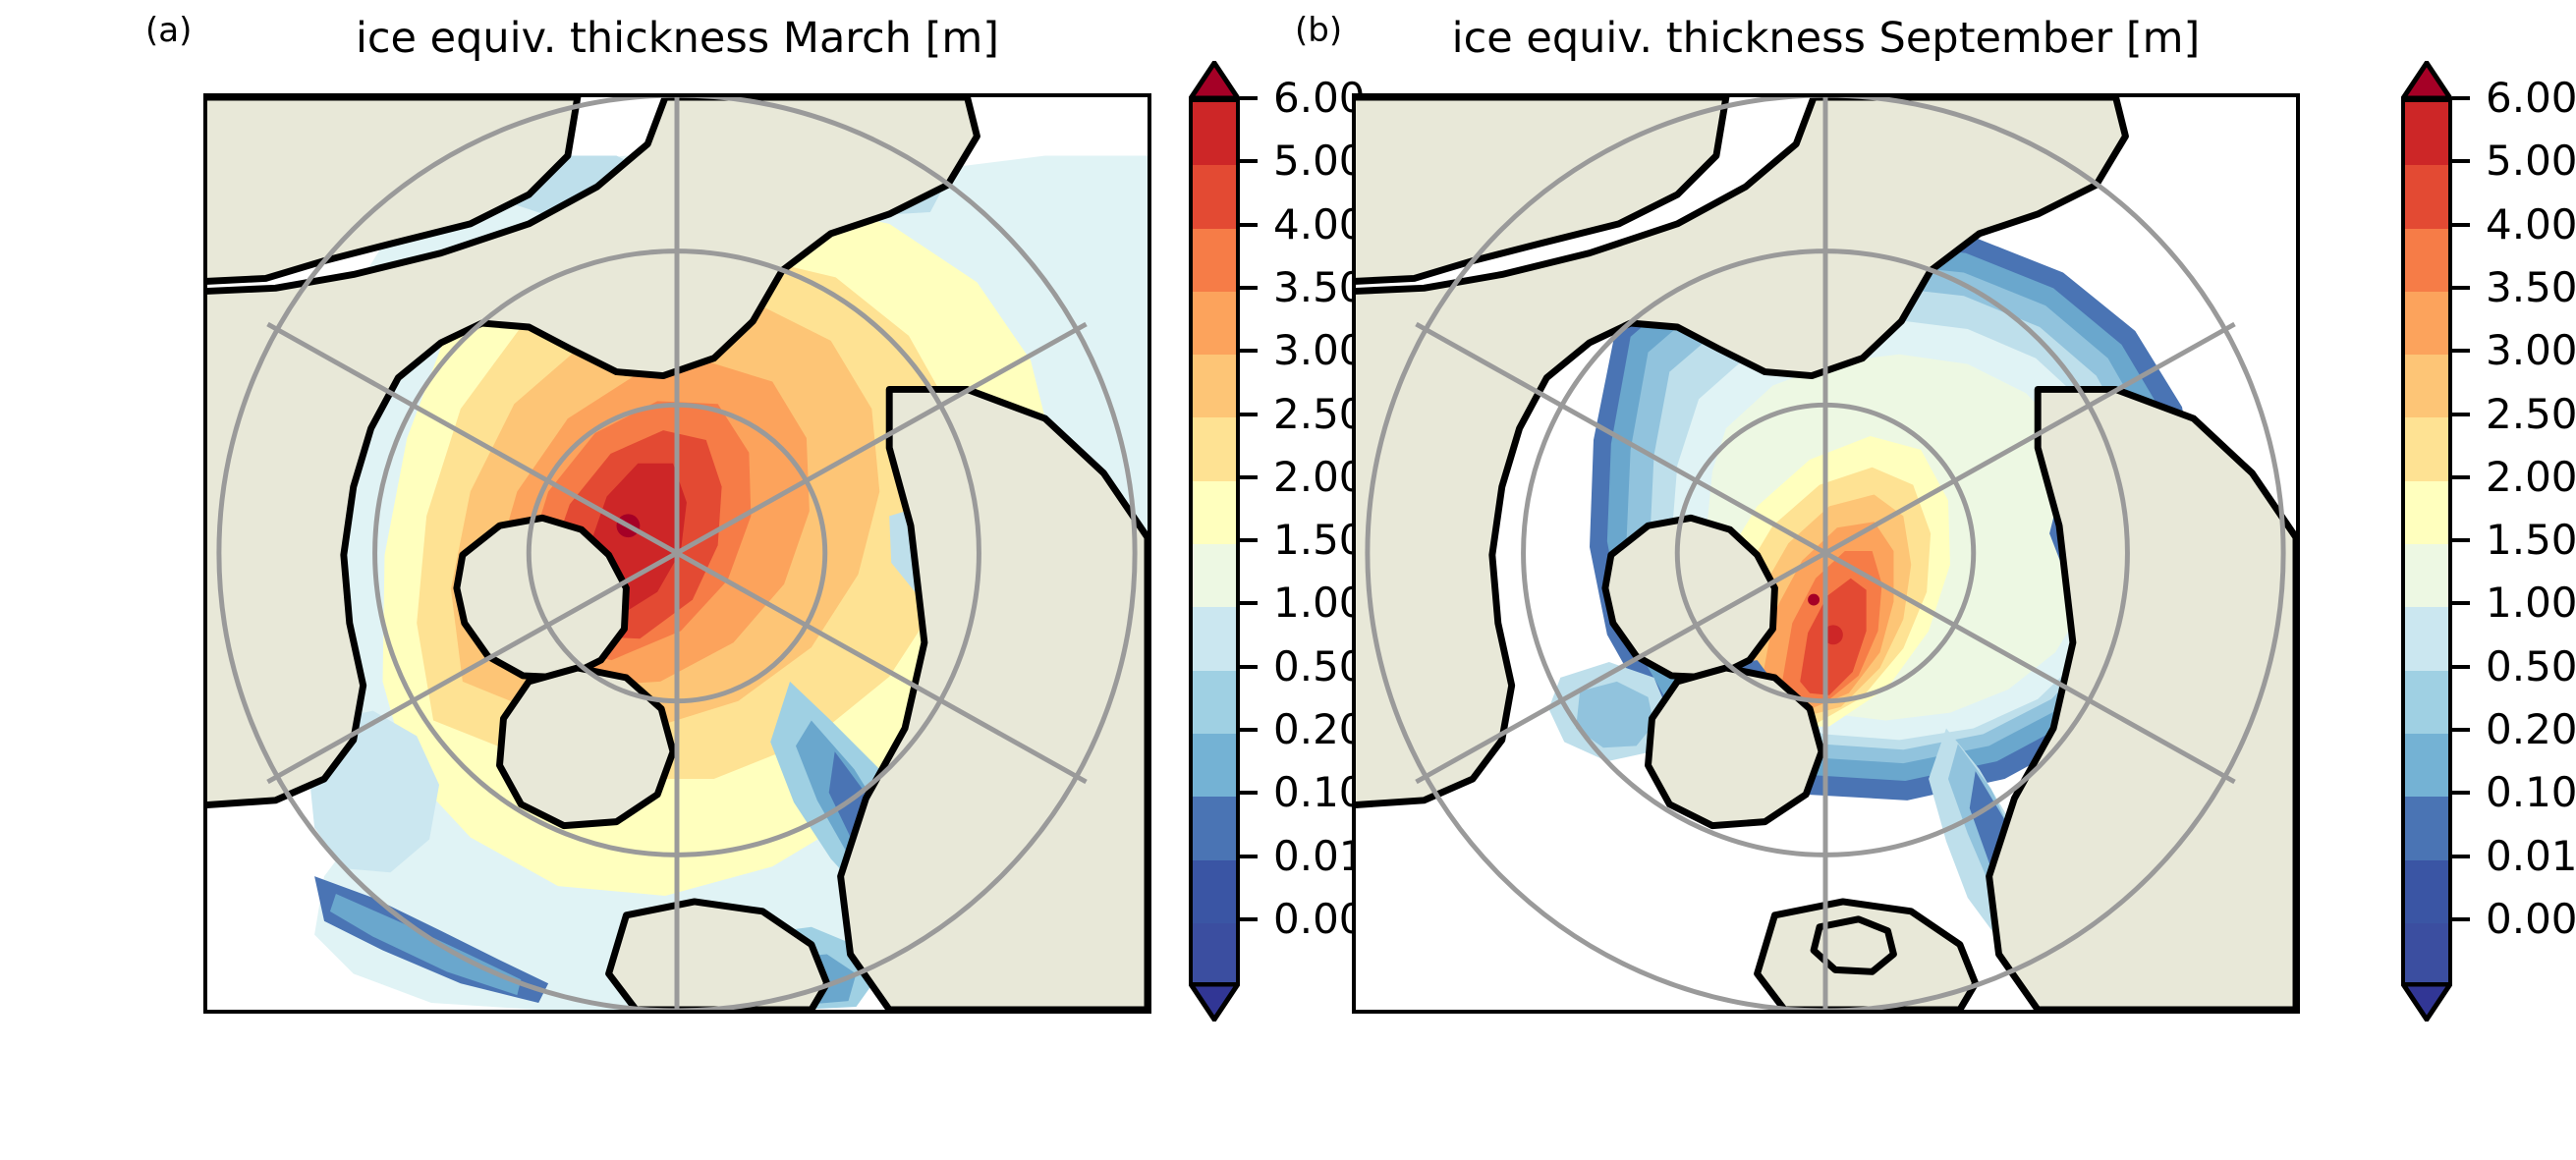 This screenshot has height=1160, width=2576. What do you see at coordinates (2531, 476) in the screenshot?
I see `cbar-b-tick-label: 2.00` at bounding box center [2531, 476].